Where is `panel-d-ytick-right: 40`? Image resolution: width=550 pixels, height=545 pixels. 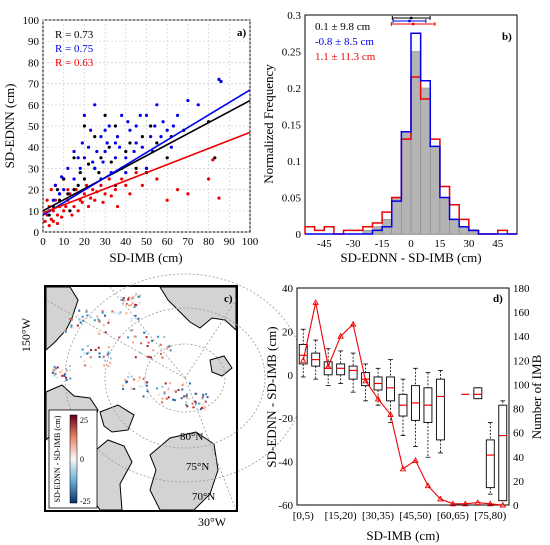
panel-d-ytick-right: 40 is located at coordinates (519, 458).